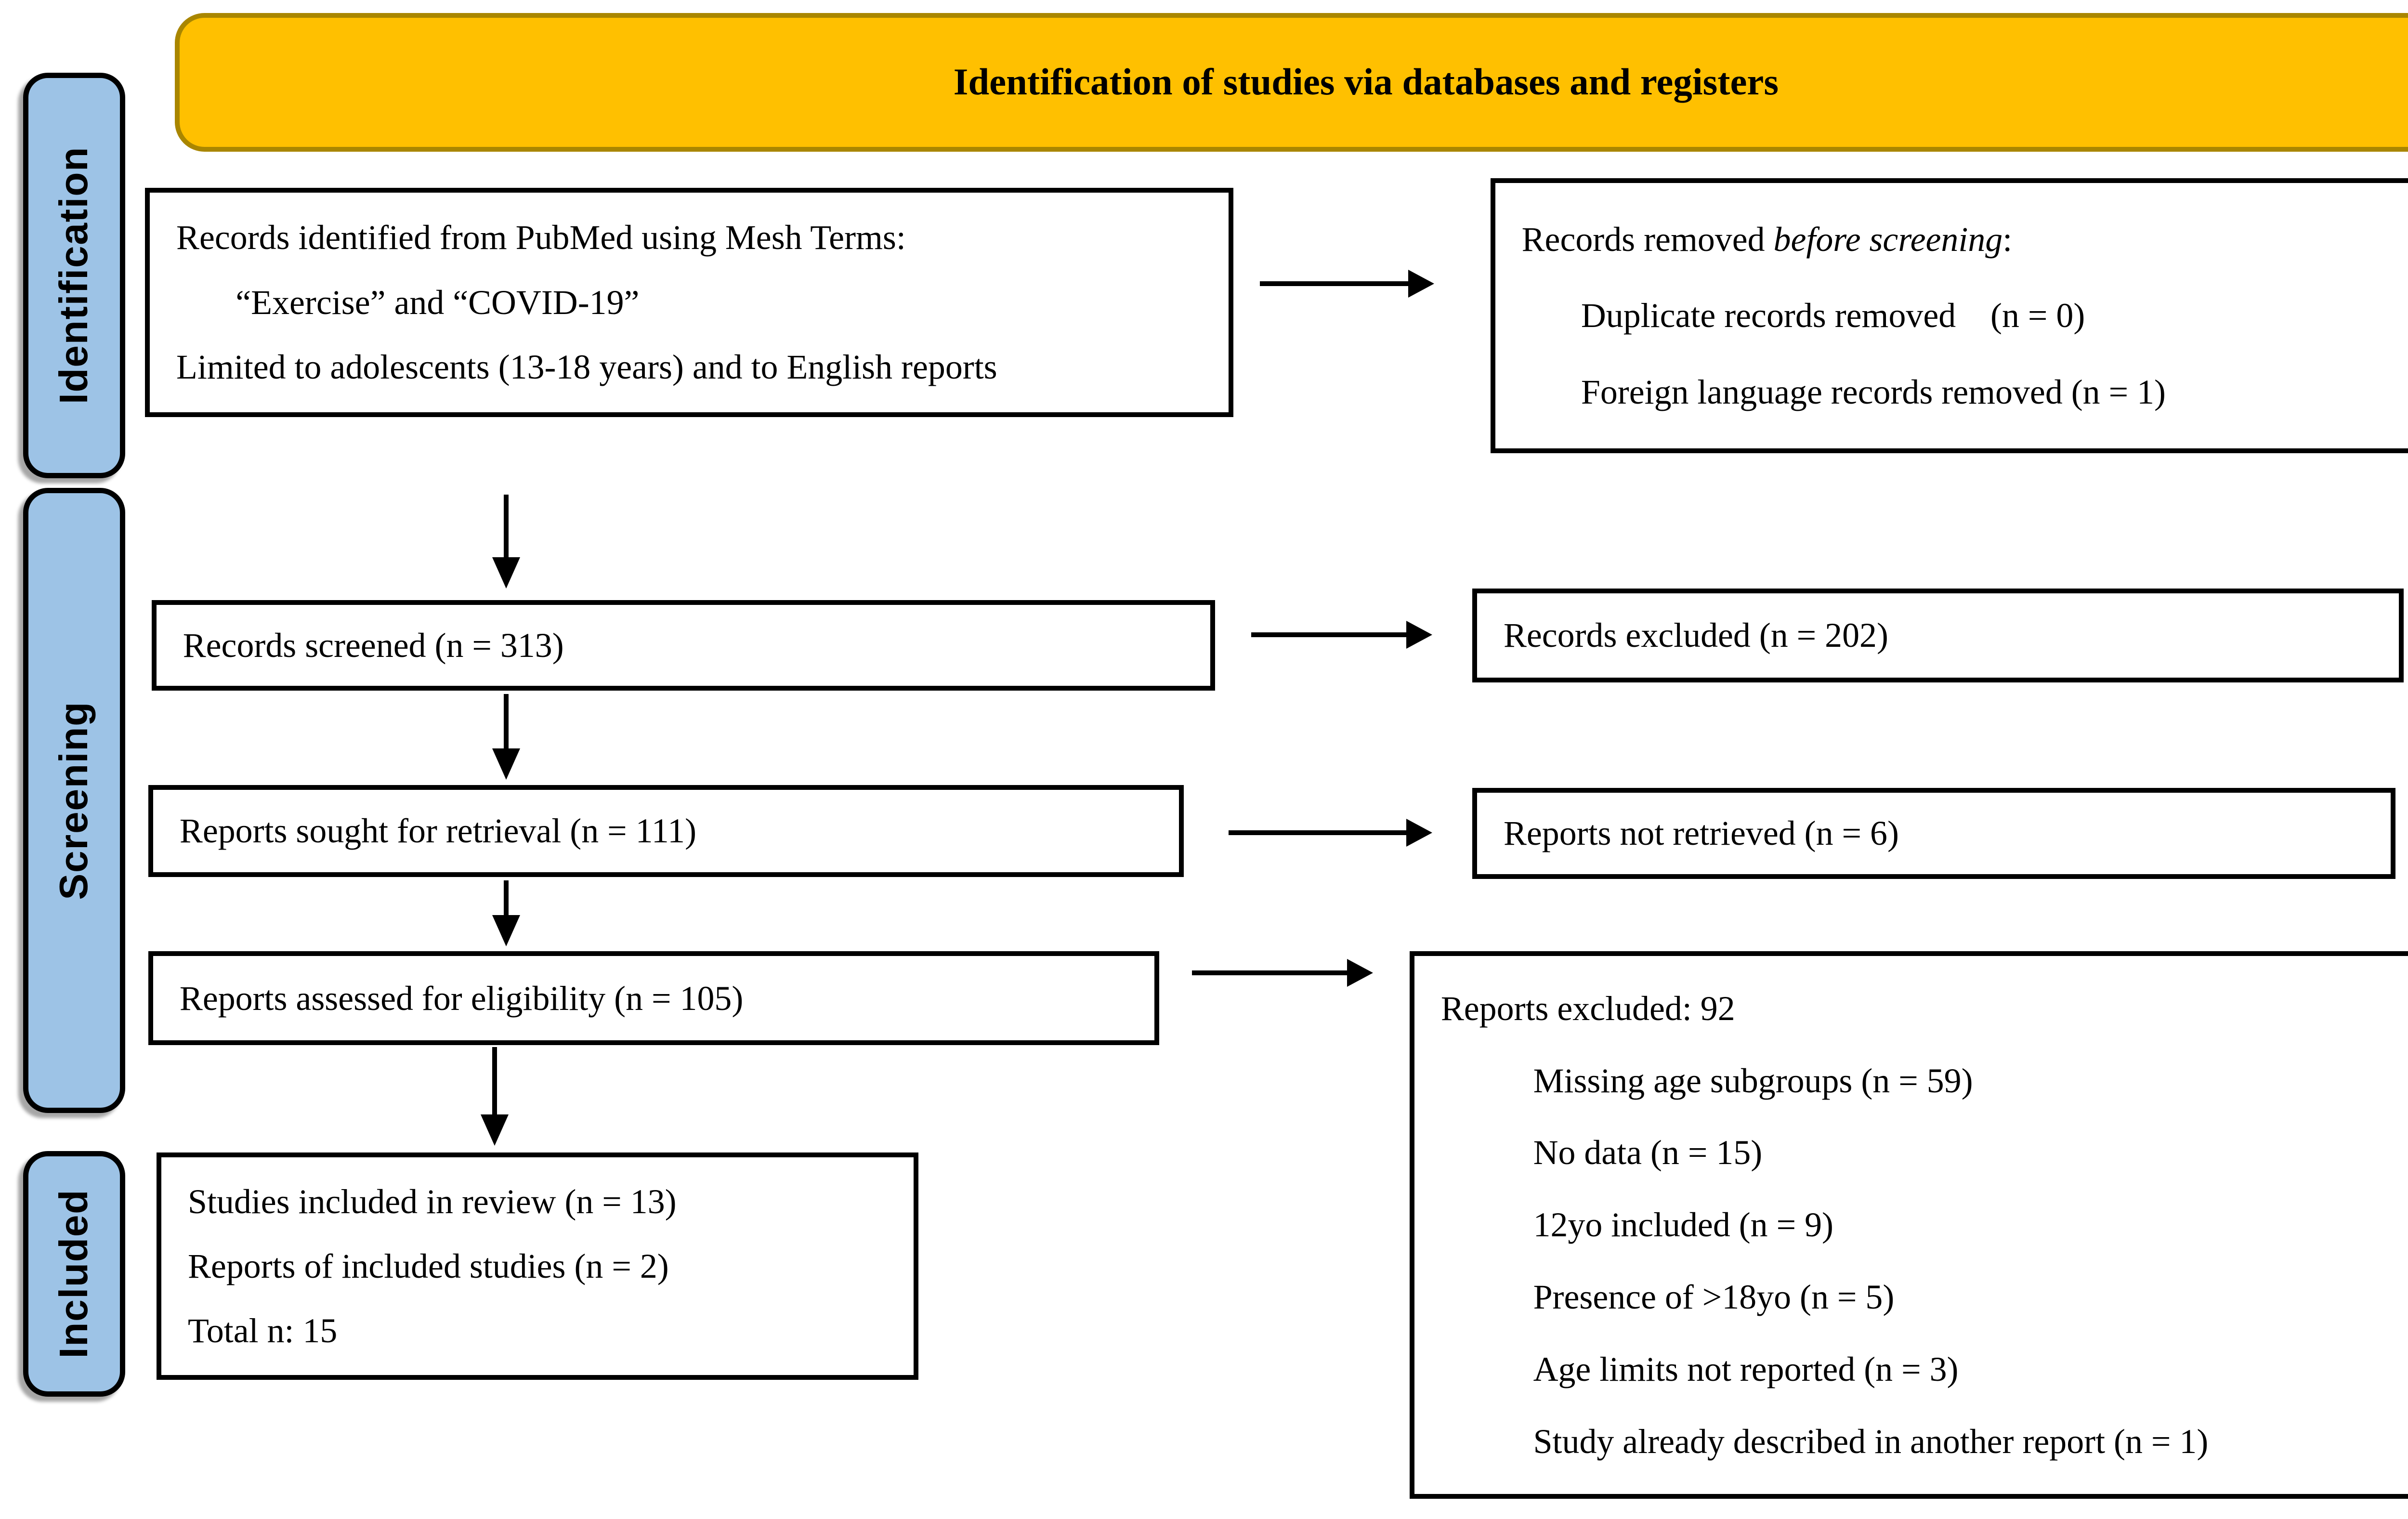 The width and height of the screenshot is (2408, 1519). I want to click on arrow-identified-to-screened-line, so click(506, 526).